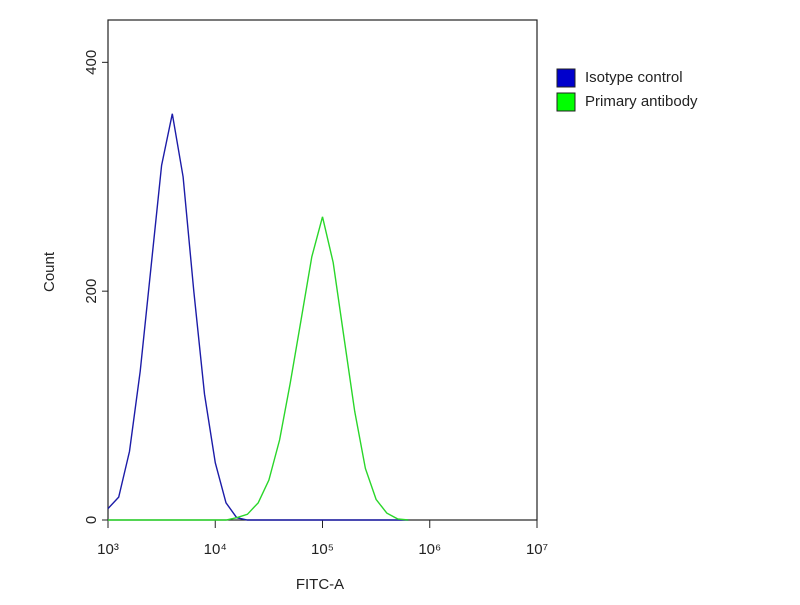  Describe the element at coordinates (108, 549) in the screenshot. I see `x-tick-label: 10³` at that location.